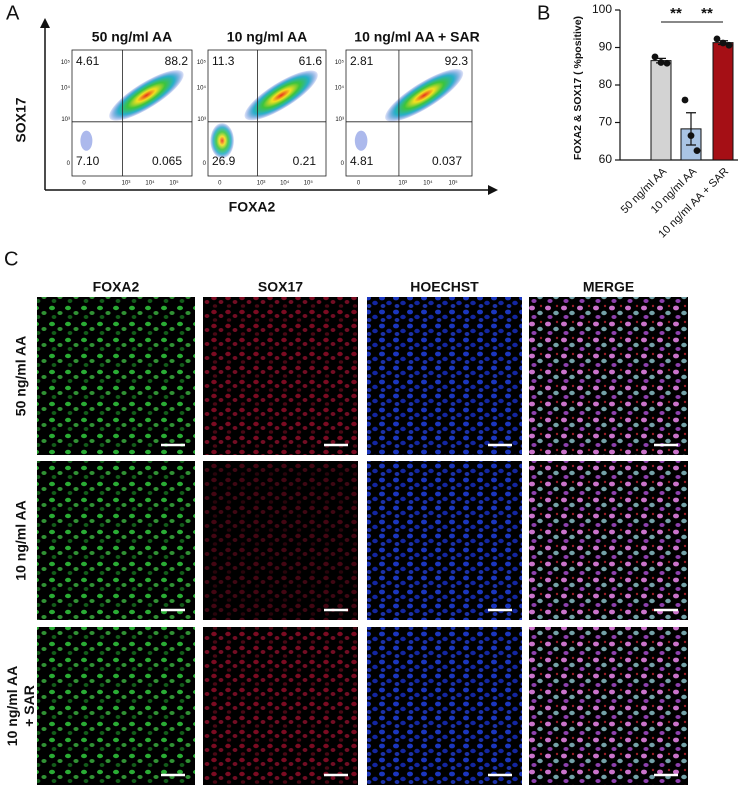 This screenshot has height=785, width=744. What do you see at coordinates (223, 61) in the screenshot?
I see `quadrant-value: 11.3` at bounding box center [223, 61].